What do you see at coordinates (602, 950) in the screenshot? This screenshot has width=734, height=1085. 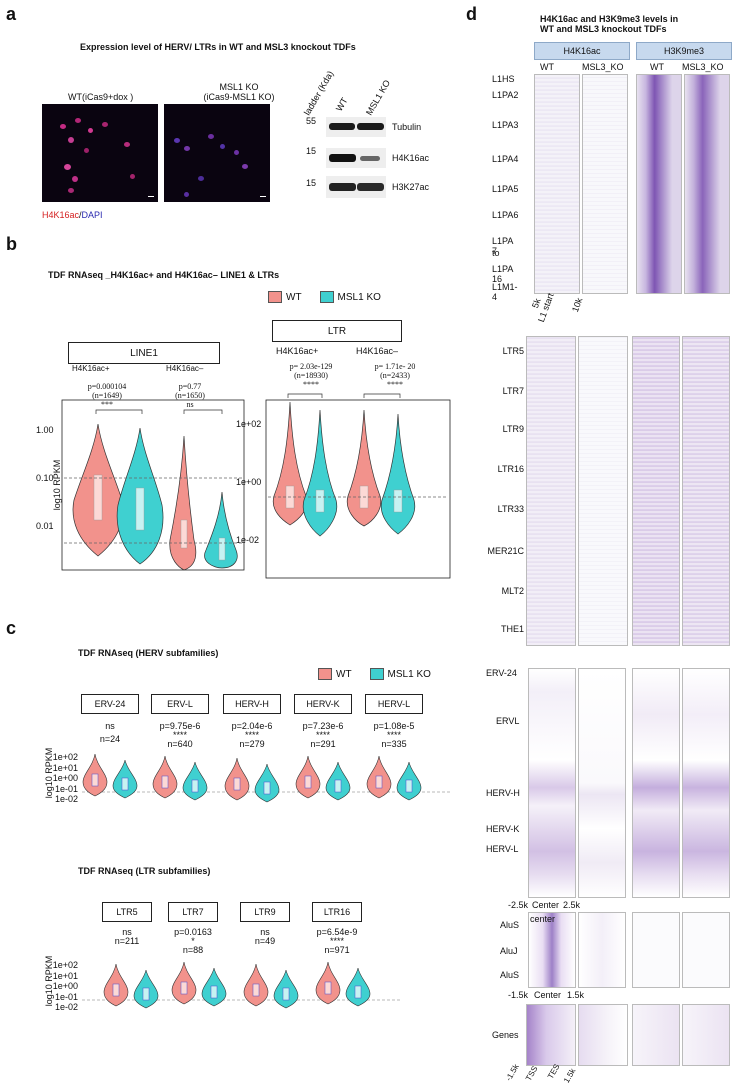 I see `heatmap-alu-h4-ko` at bounding box center [602, 950].